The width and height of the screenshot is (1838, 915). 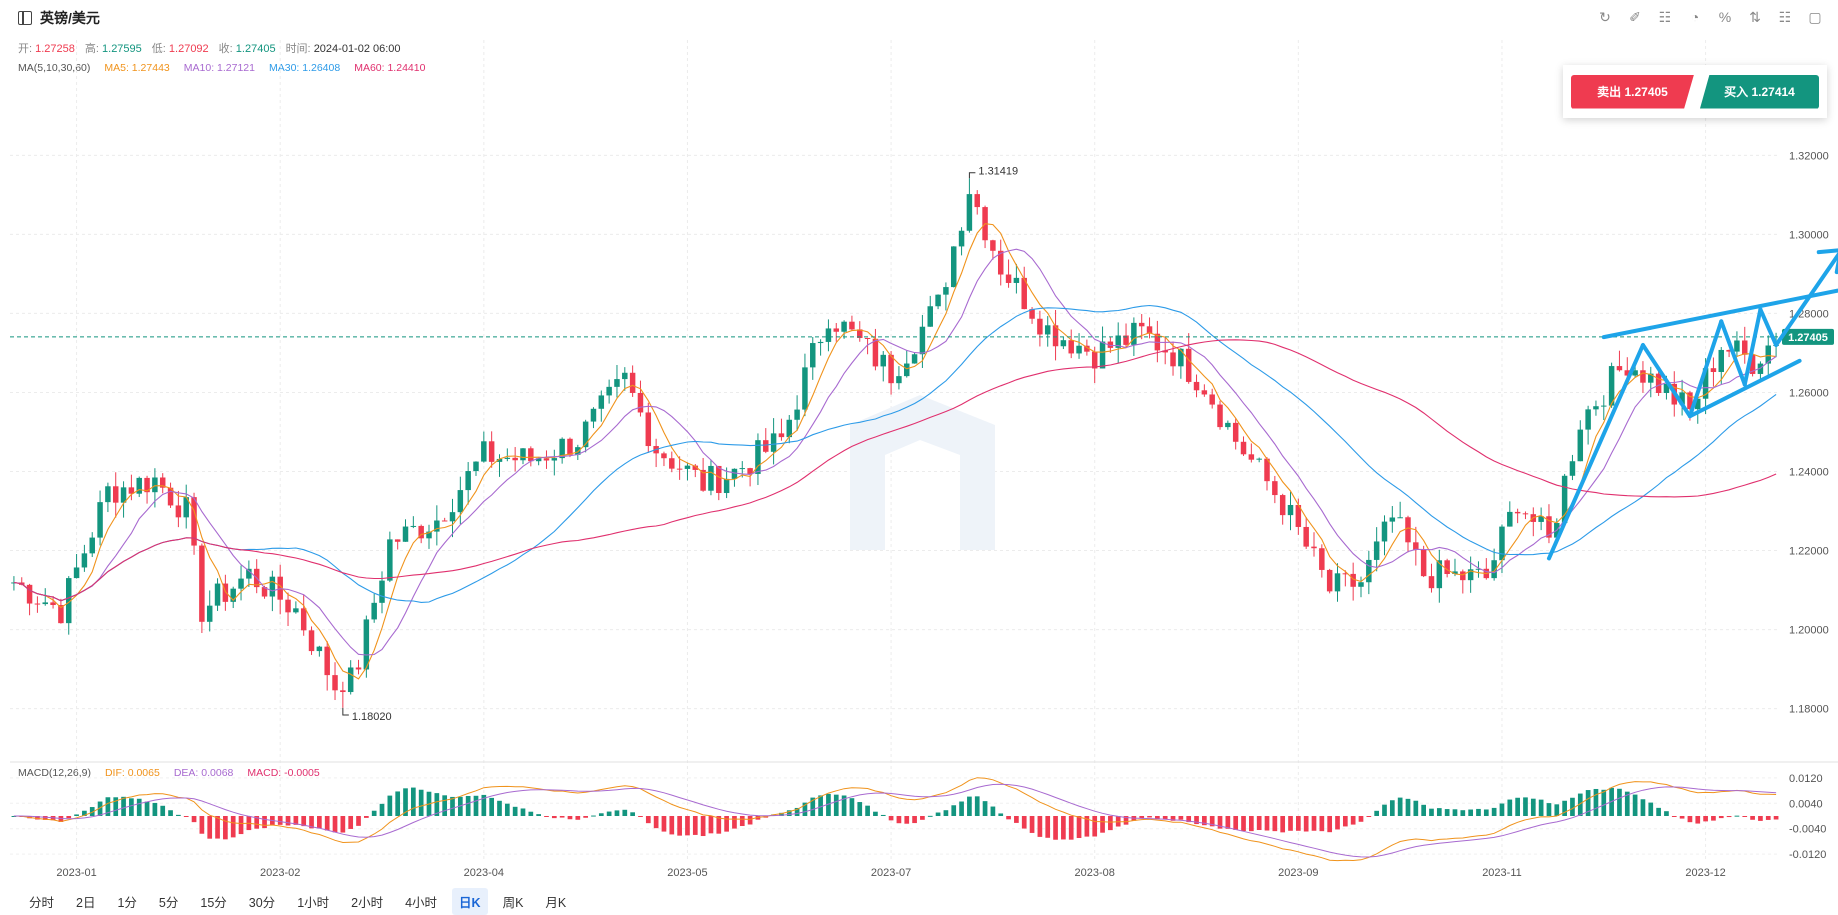 What do you see at coordinates (127, 902) in the screenshot?
I see `period-2: 1分` at bounding box center [127, 902].